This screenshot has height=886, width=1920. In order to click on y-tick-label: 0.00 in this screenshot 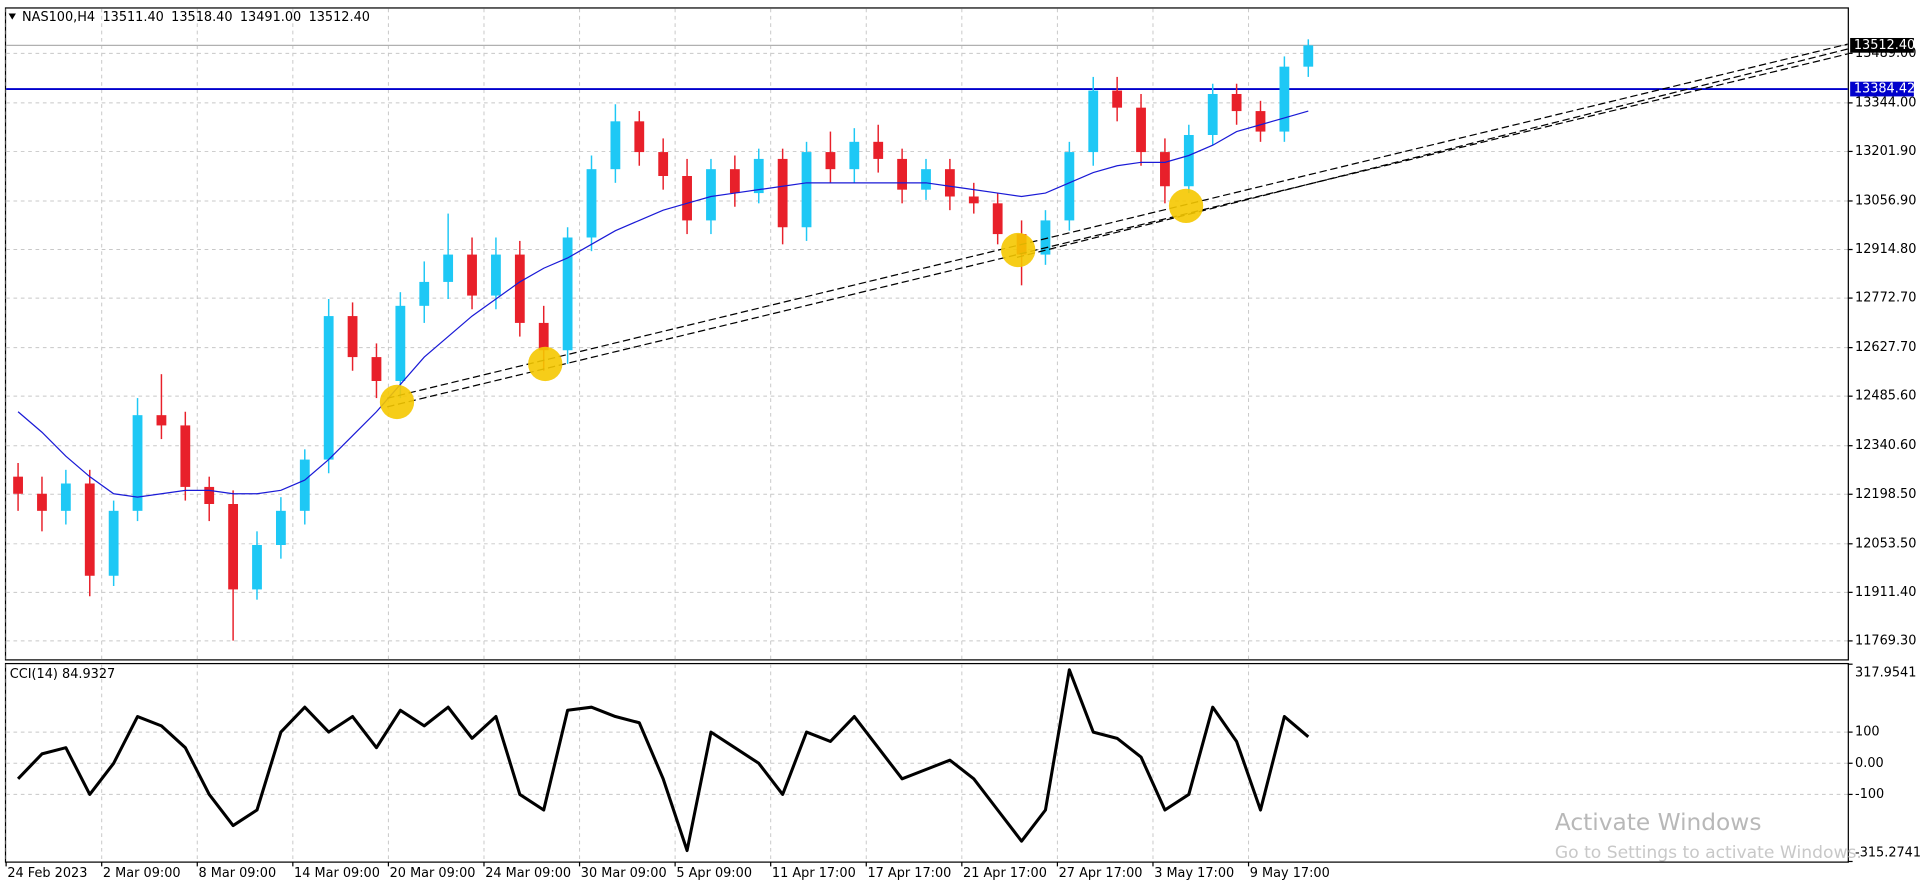, I will do `click(1869, 763)`.